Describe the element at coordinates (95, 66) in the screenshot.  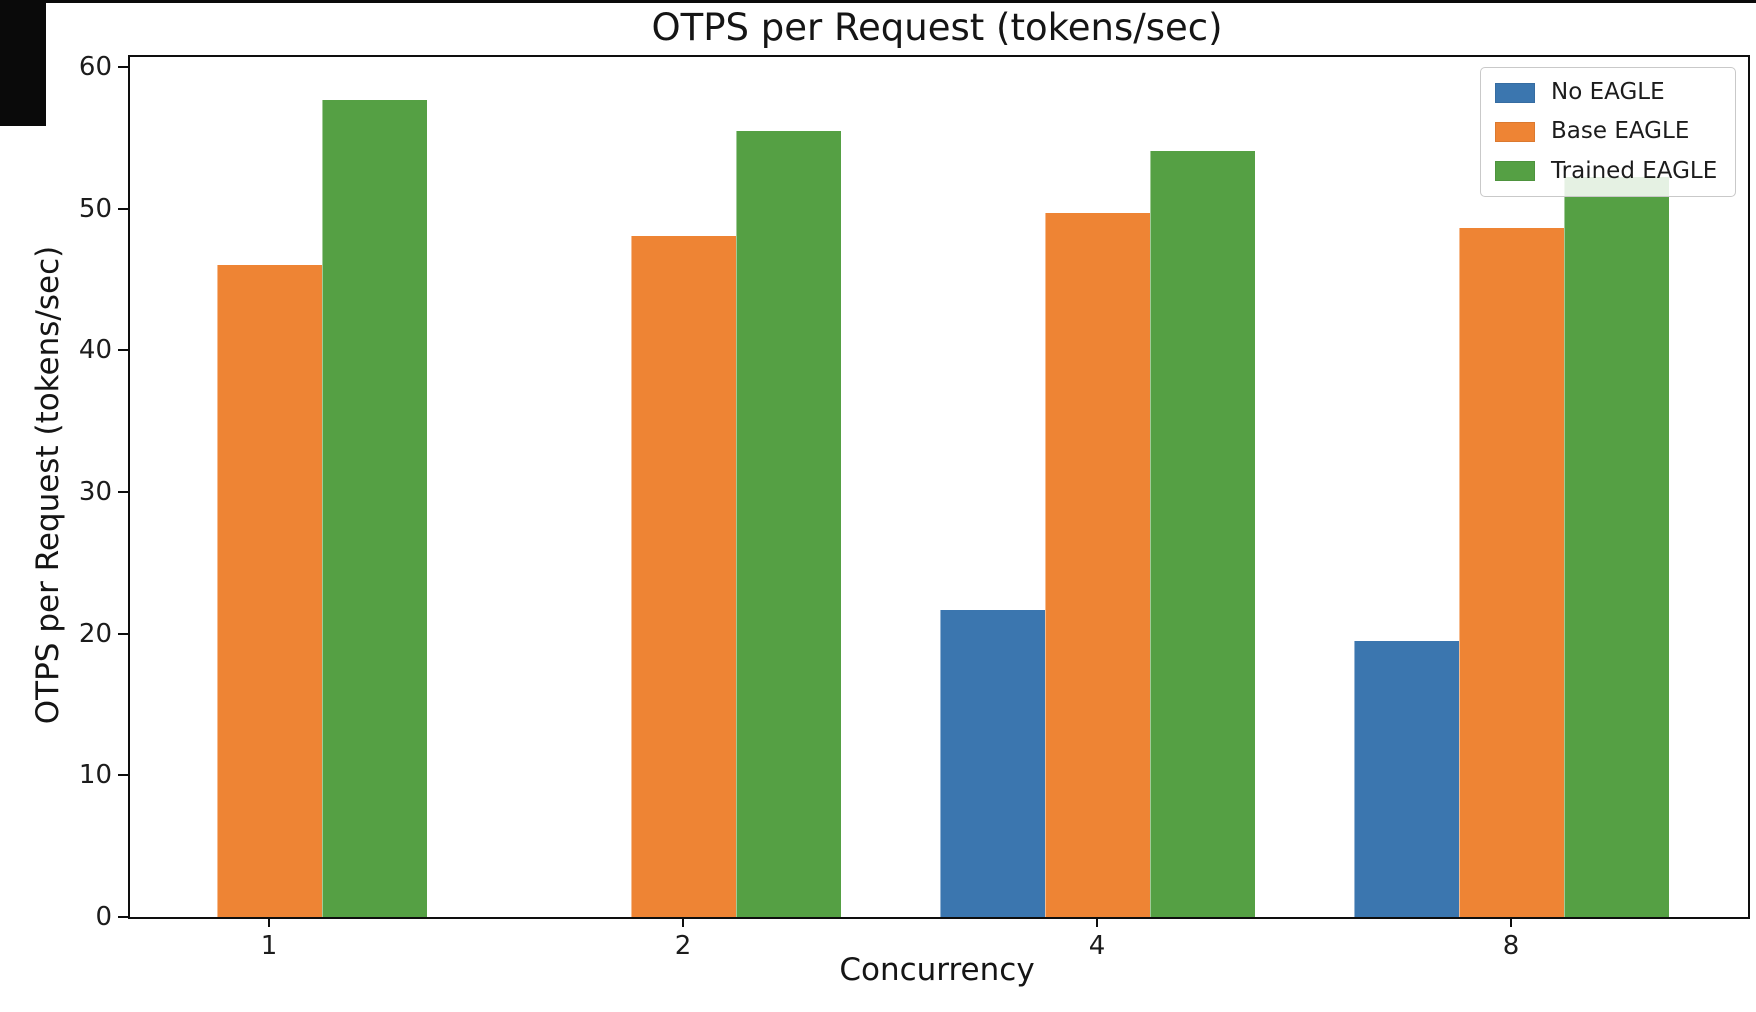
I see `y-tick-label: 60` at that location.